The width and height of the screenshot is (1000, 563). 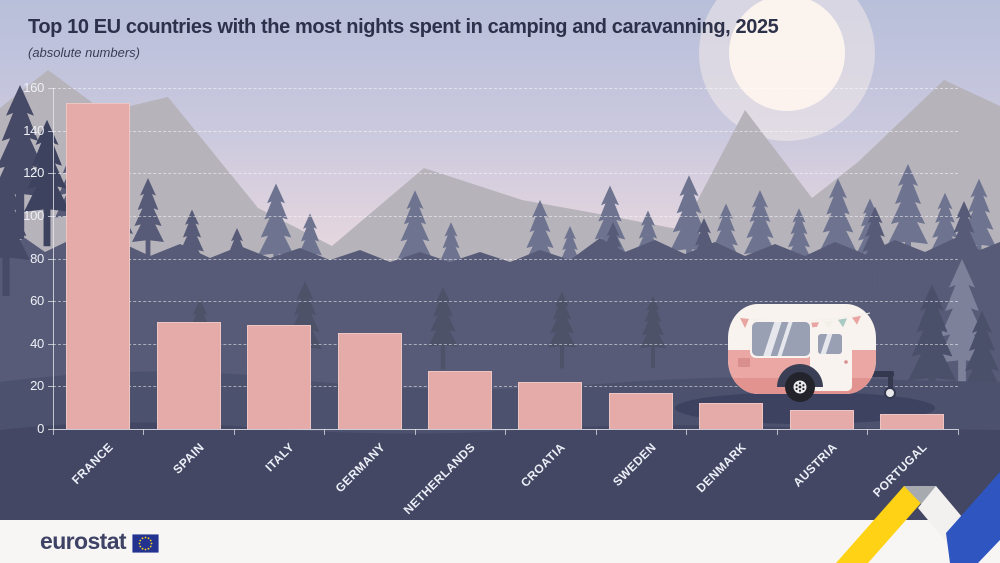 What do you see at coordinates (83, 541) in the screenshot?
I see `eurostat-logo-text: eurostat` at bounding box center [83, 541].